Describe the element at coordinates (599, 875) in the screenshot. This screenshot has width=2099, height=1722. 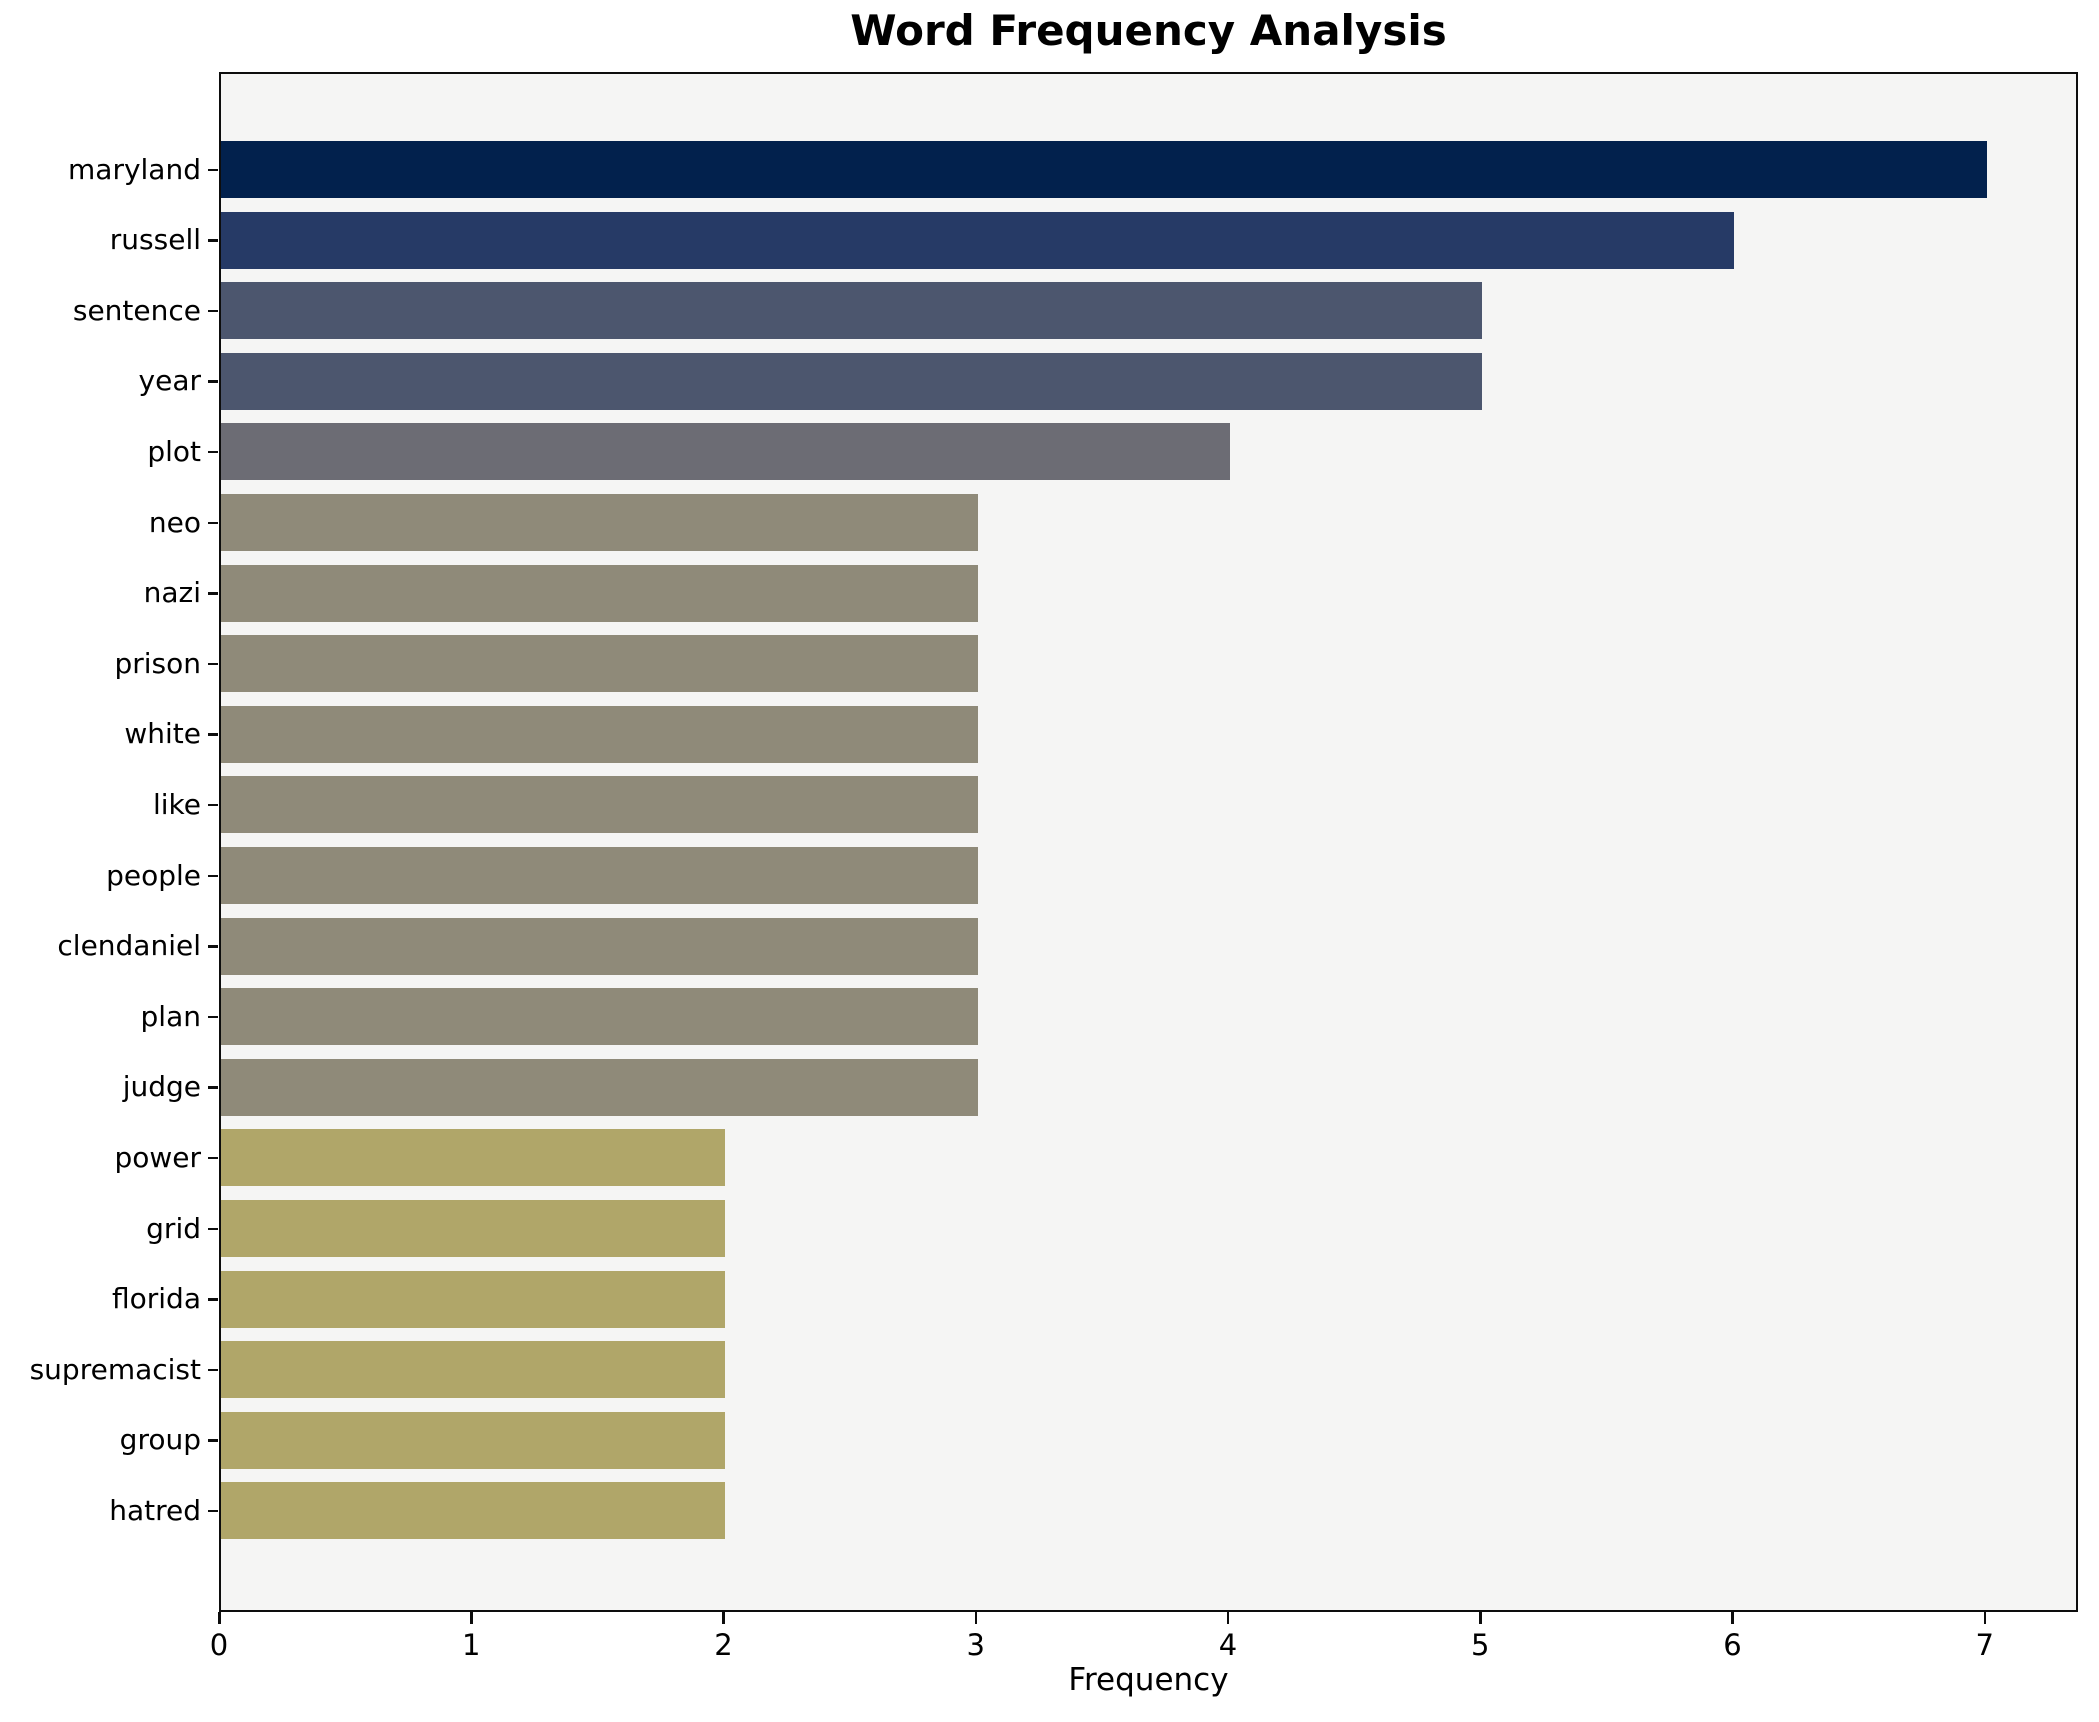
I see `bar-people` at that location.